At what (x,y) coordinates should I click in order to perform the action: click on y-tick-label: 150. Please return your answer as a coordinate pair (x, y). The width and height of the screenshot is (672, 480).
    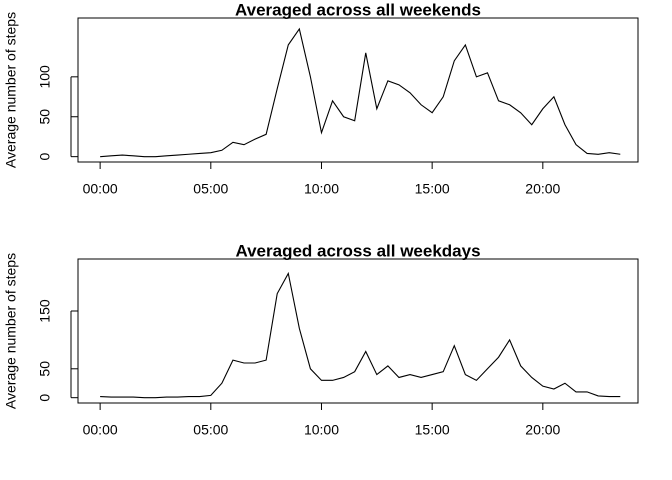
    Looking at the image, I should click on (45, 311).